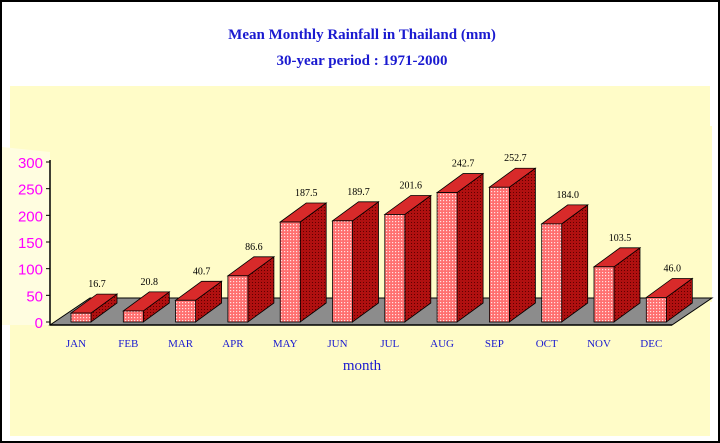  What do you see at coordinates (362, 61) in the screenshot?
I see `chart-subtitle: 30-year period : 1971-2000` at bounding box center [362, 61].